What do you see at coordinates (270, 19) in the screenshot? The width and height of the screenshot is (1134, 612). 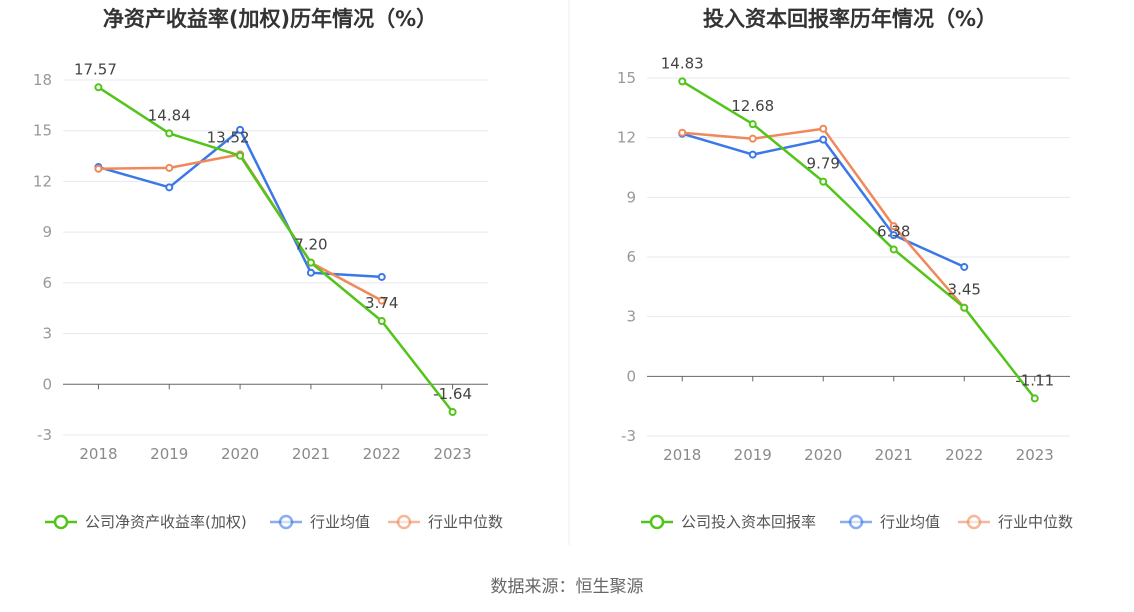 I see `chart-title: 净资产收益率(加权)历年情况（%）` at bounding box center [270, 19].